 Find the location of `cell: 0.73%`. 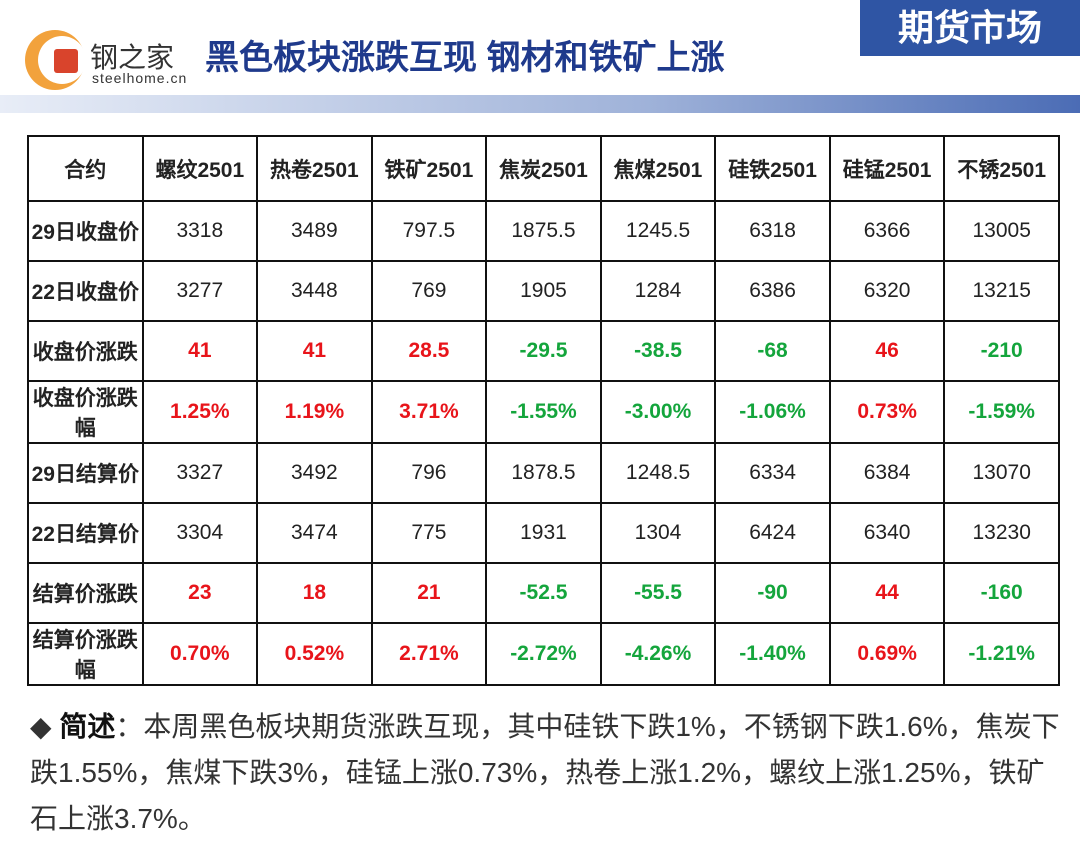

cell: 0.73% is located at coordinates (887, 412).